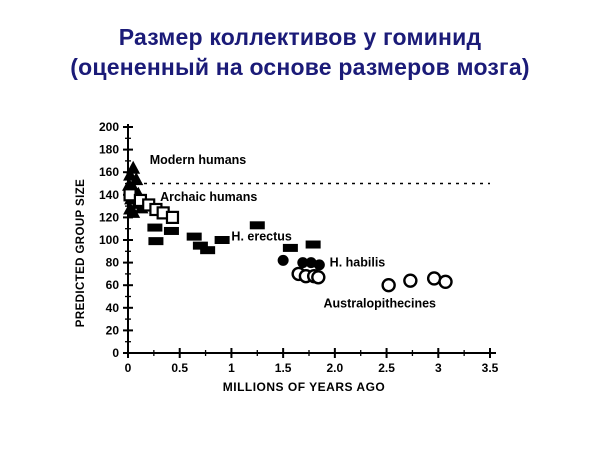  Describe the element at coordinates (115, 353) in the screenshot. I see `y-tick-label: 0` at that location.